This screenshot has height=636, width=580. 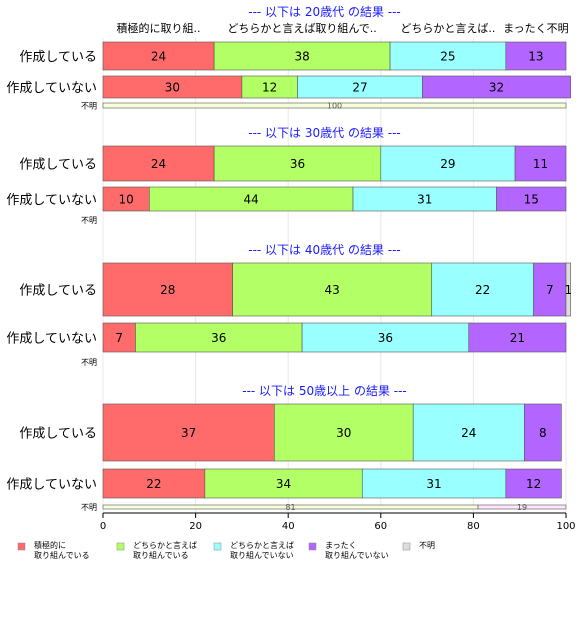 I want to click on data-label: 10, so click(x=126, y=199).